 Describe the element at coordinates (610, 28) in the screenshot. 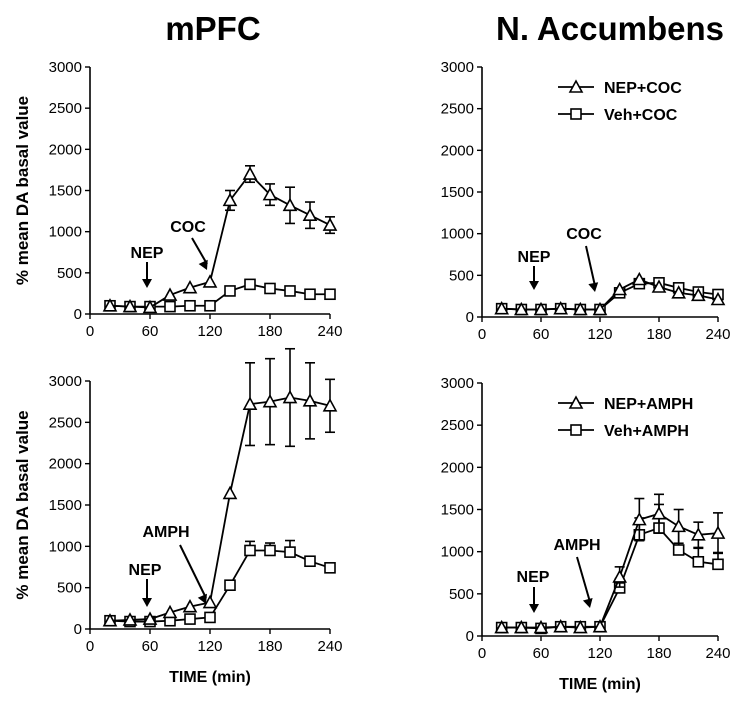

I see `title-n-accumbens: N. Accumbens` at that location.